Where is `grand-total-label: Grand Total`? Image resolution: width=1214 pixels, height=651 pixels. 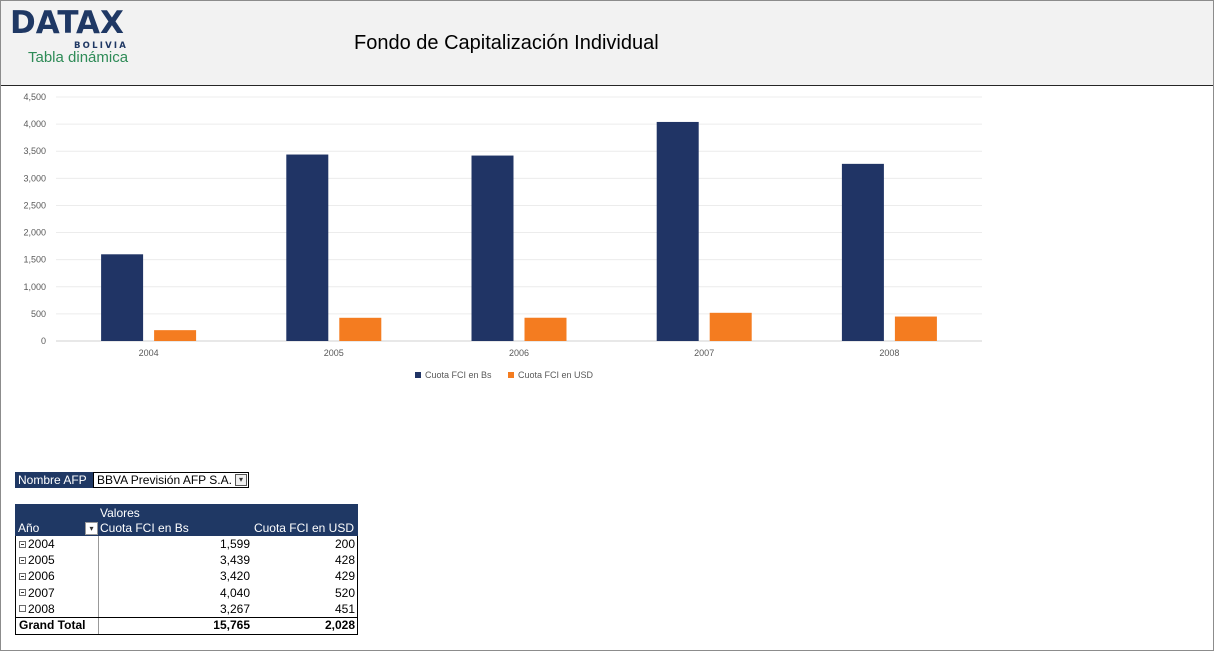 grand-total-label: Grand Total is located at coordinates (57, 625).